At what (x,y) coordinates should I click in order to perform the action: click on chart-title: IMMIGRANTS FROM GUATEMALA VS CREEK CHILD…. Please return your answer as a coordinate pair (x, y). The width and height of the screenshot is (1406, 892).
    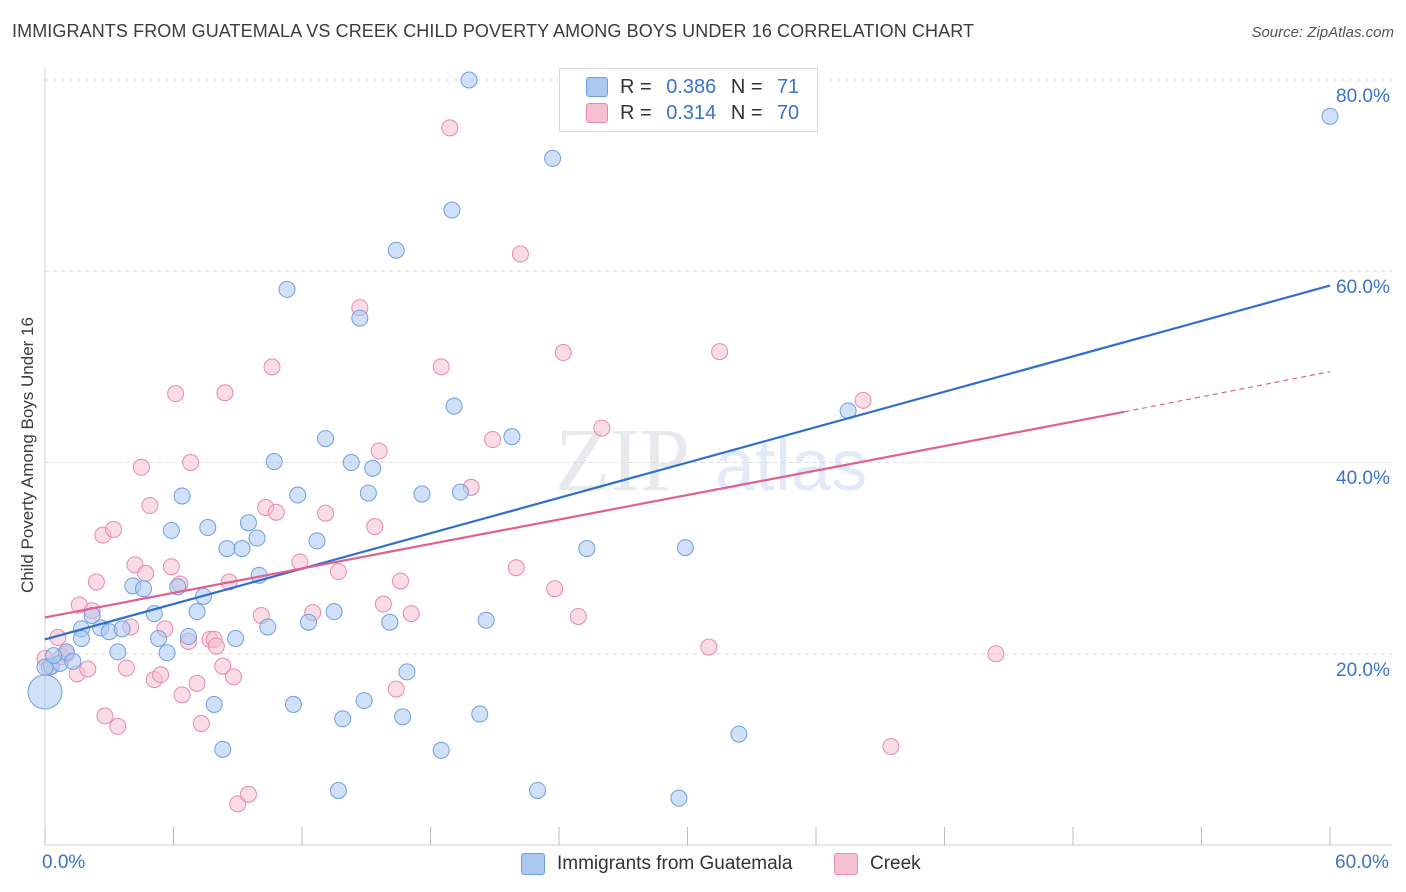
    Looking at the image, I should click on (493, 31).